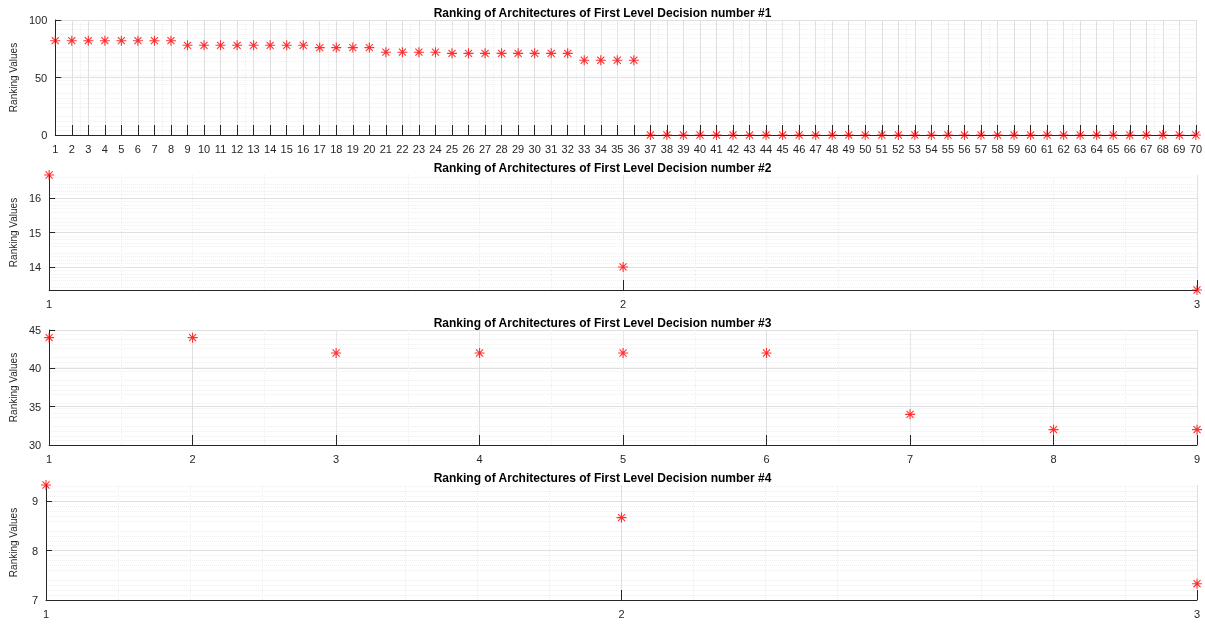 This screenshot has height=630, width=1205. What do you see at coordinates (352, 148) in the screenshot?
I see `x-tick-label: 19` at bounding box center [352, 148].